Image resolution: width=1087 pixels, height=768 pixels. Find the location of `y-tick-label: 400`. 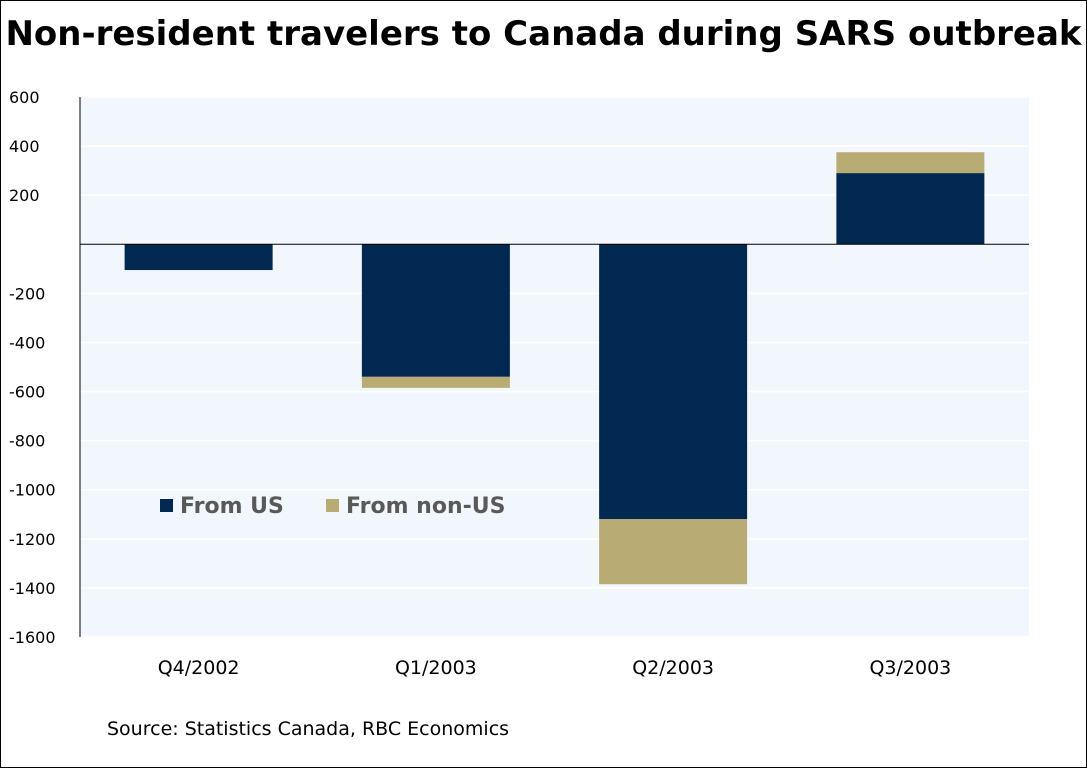

y-tick-label: 400 is located at coordinates (24, 146).